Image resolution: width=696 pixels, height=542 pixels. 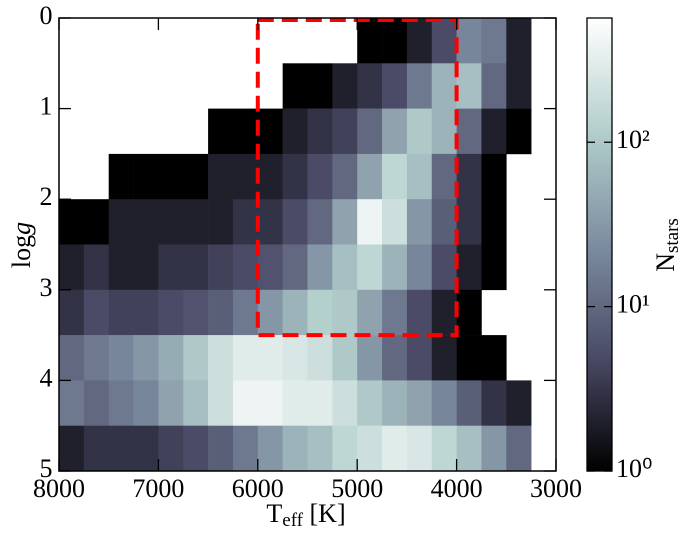 What do you see at coordinates (59, 488) in the screenshot?
I see `x-tick-label: 8000` at bounding box center [59, 488].